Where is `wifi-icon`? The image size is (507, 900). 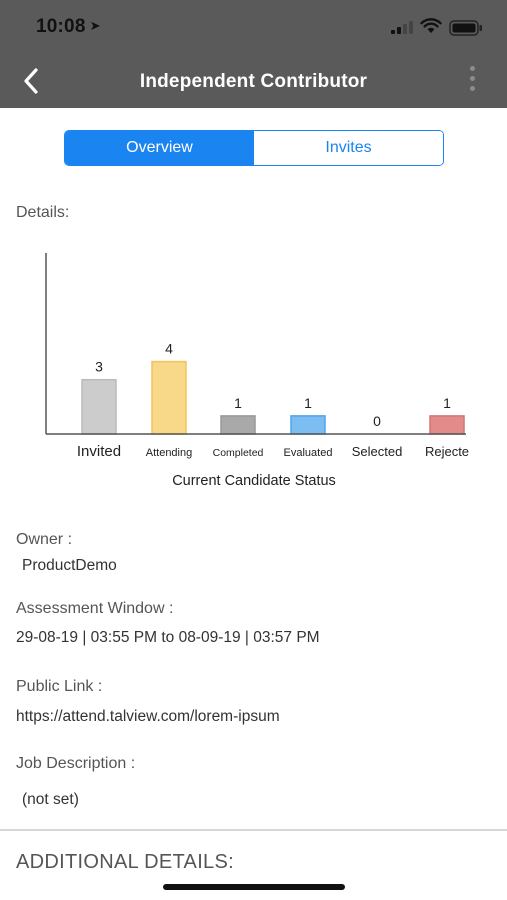 wifi-icon is located at coordinates (431, 25).